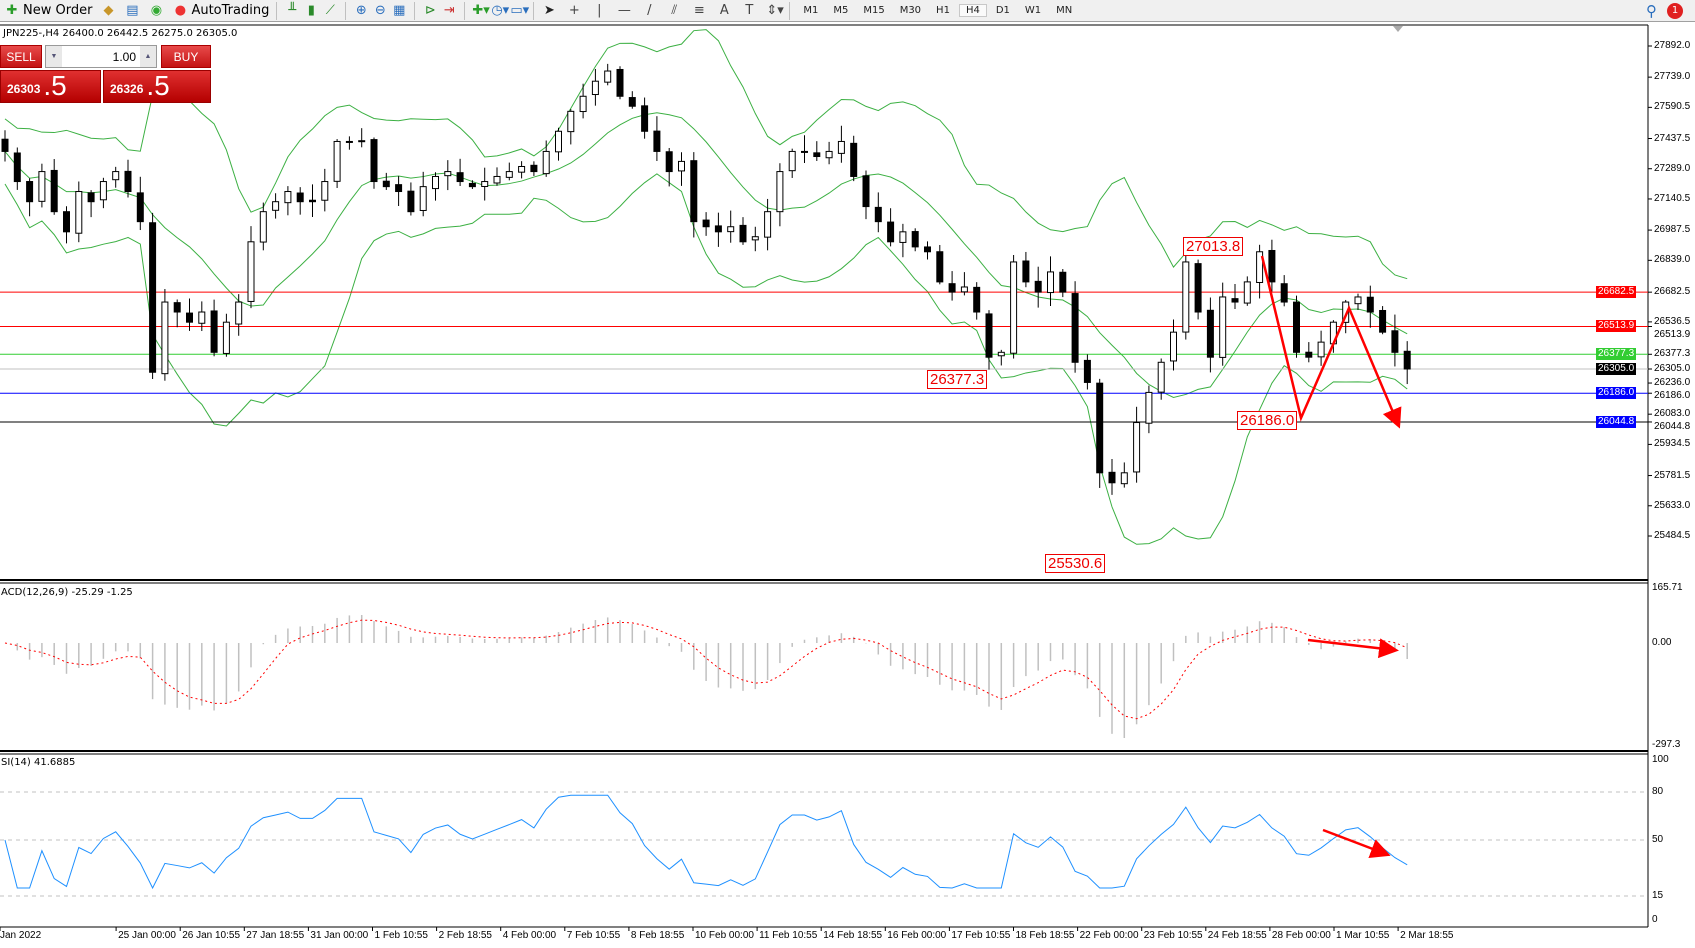 The width and height of the screenshot is (1695, 948). I want to click on horizontal-line-icon: —, so click(624, 10).